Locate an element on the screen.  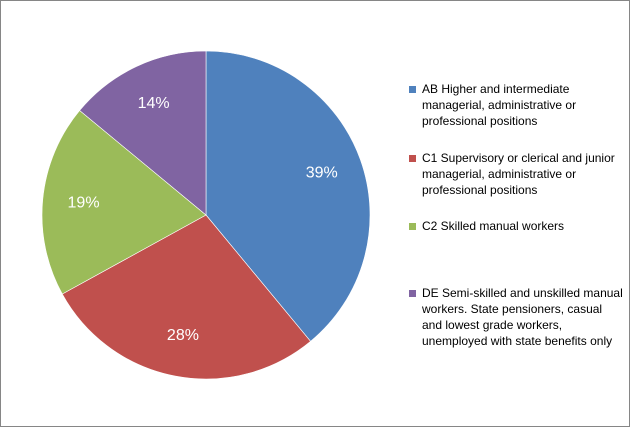
legend-item-c2: C2 Skilled manual workers is located at coordinates (516, 226).